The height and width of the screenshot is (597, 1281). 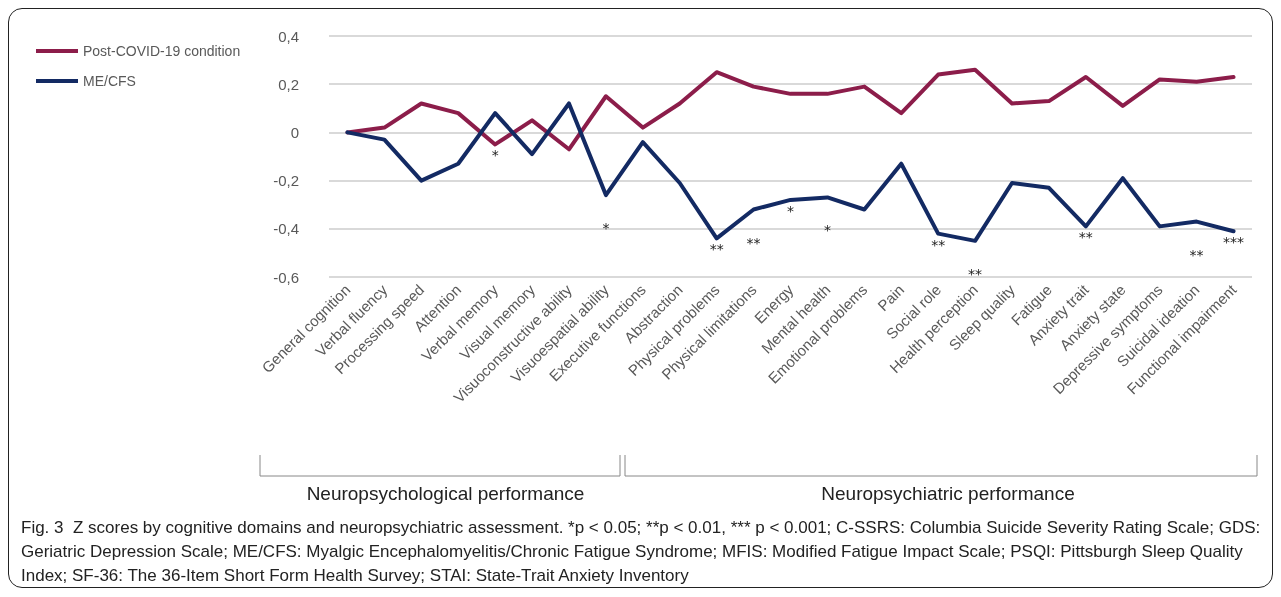 I want to click on y-tick-label: -0,4, so click(x=286, y=229).